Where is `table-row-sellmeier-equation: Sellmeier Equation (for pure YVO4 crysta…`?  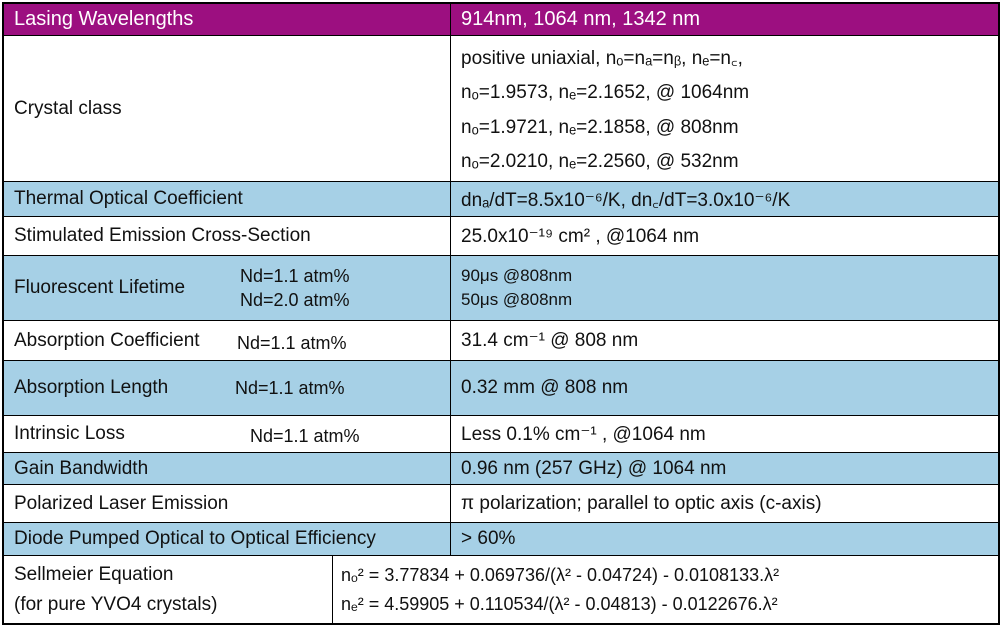 table-row-sellmeier-equation: Sellmeier Equation (for pure YVO4 crysta… is located at coordinates (501, 589).